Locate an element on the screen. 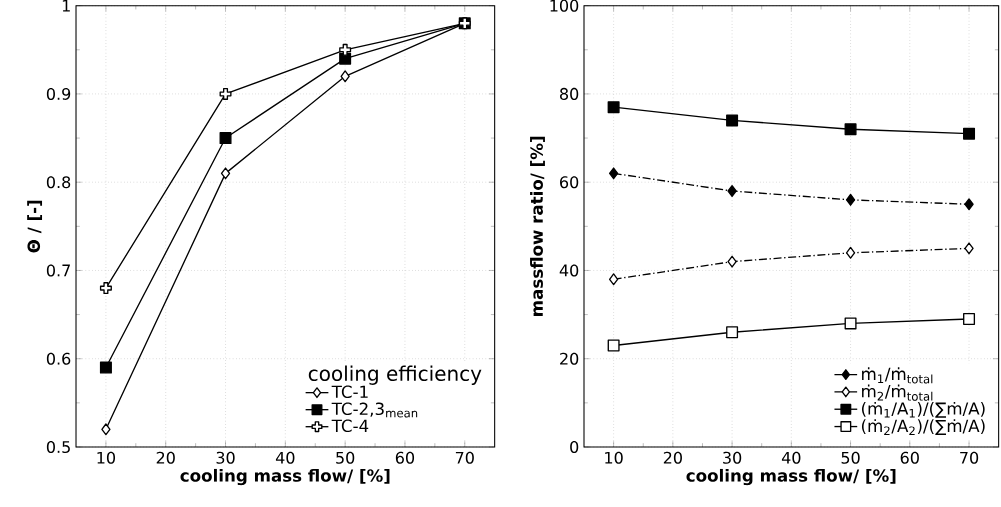 This screenshot has width=1001, height=507. y-tick-label: 40 is located at coordinates (569, 270).